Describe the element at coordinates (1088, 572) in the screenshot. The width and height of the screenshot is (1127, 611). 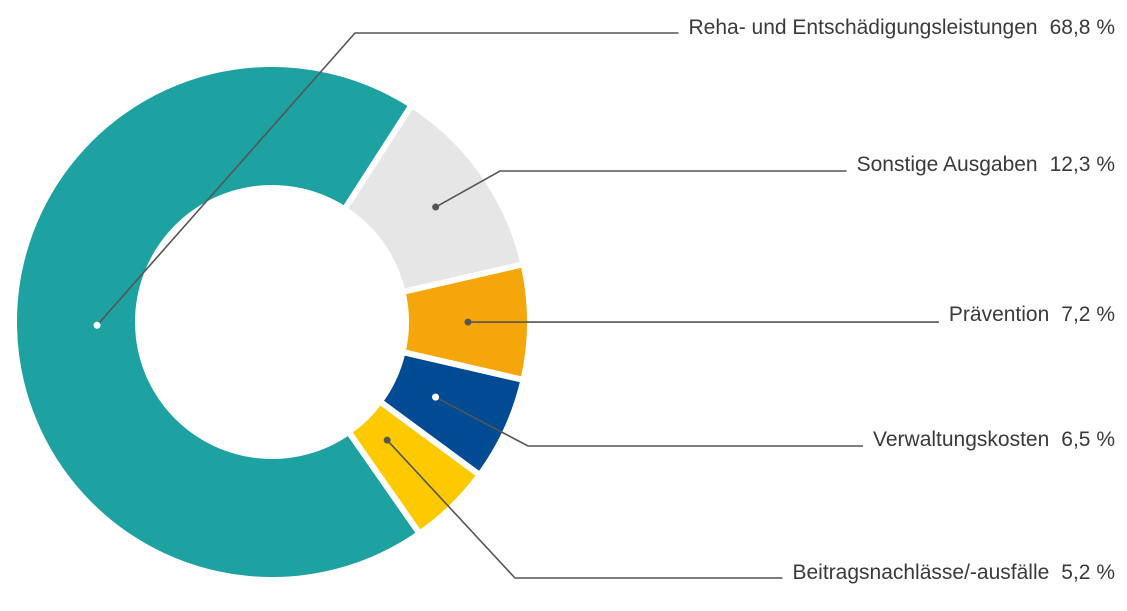
I see `value-label: 5,2 %` at that location.